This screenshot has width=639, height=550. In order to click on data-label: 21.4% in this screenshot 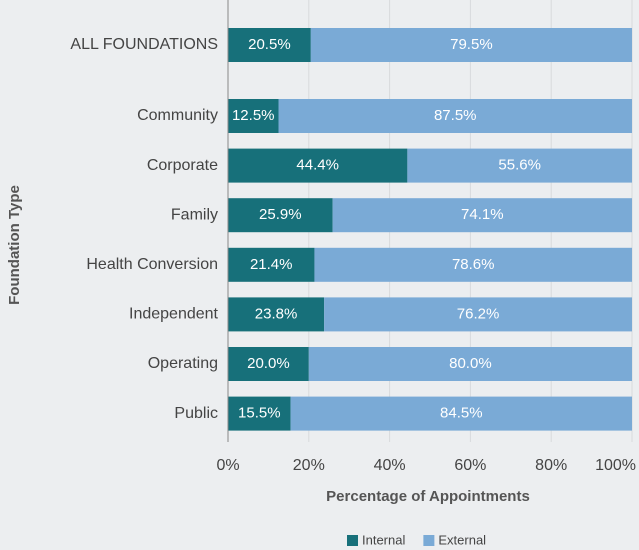, I will do `click(271, 264)`.